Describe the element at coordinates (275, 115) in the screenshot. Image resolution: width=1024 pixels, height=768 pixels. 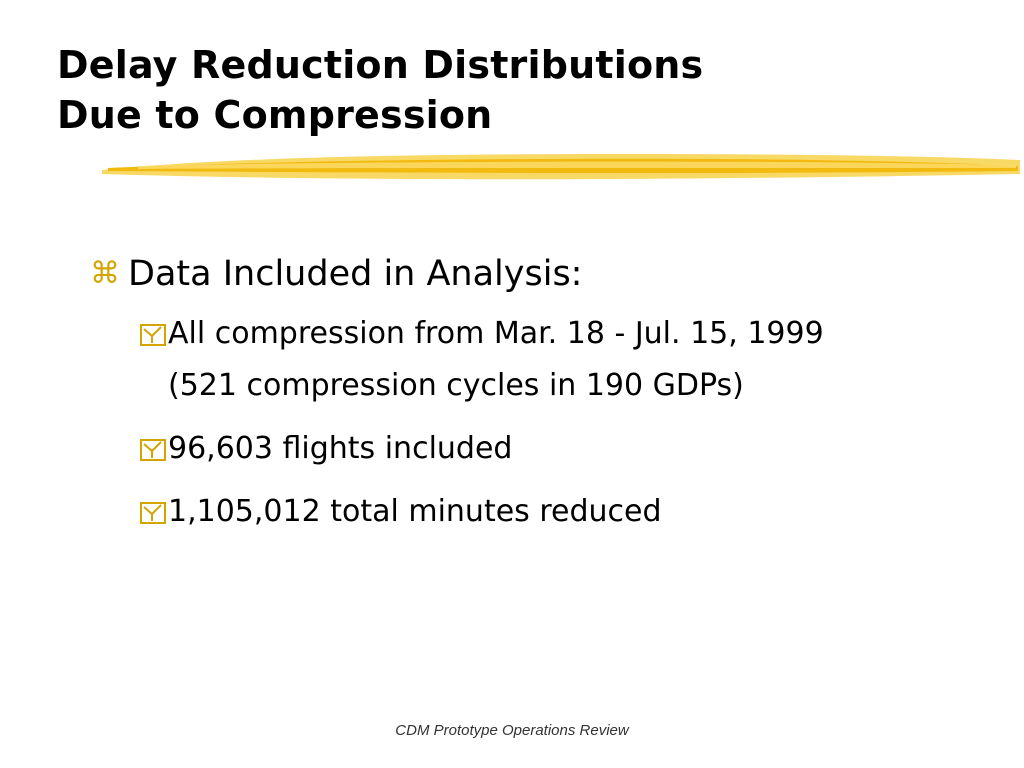
I see `slide-title-line-2: Due to Compression` at that location.